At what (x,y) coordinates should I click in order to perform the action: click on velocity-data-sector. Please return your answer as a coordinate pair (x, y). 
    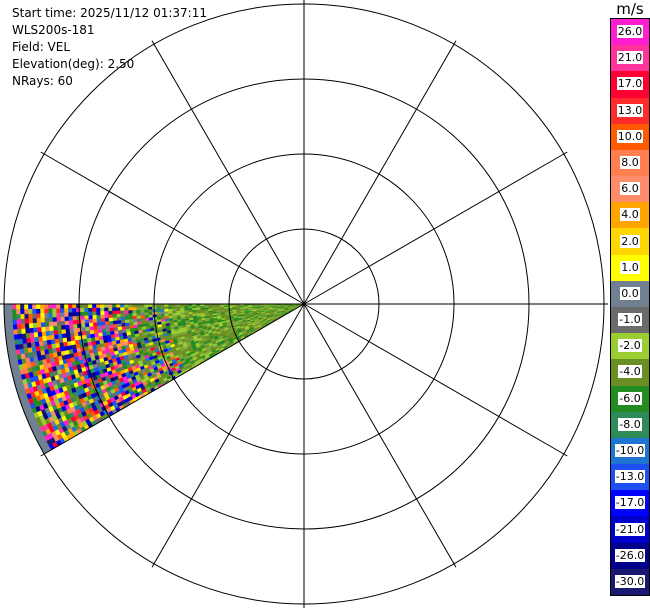
    Looking at the image, I should click on (154, 379).